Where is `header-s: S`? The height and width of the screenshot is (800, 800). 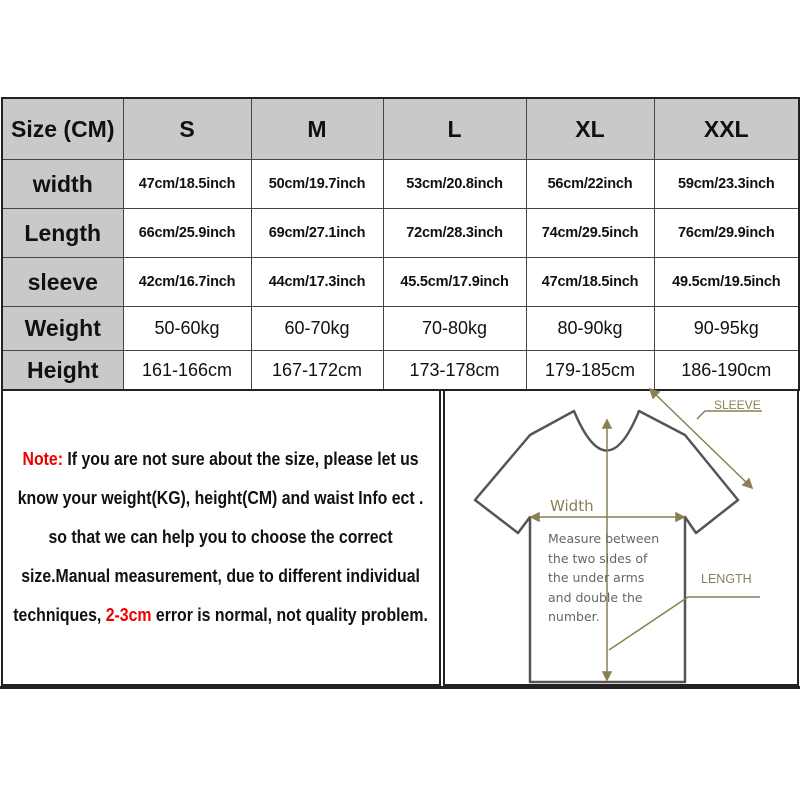
header-s: S is located at coordinates (187, 128).